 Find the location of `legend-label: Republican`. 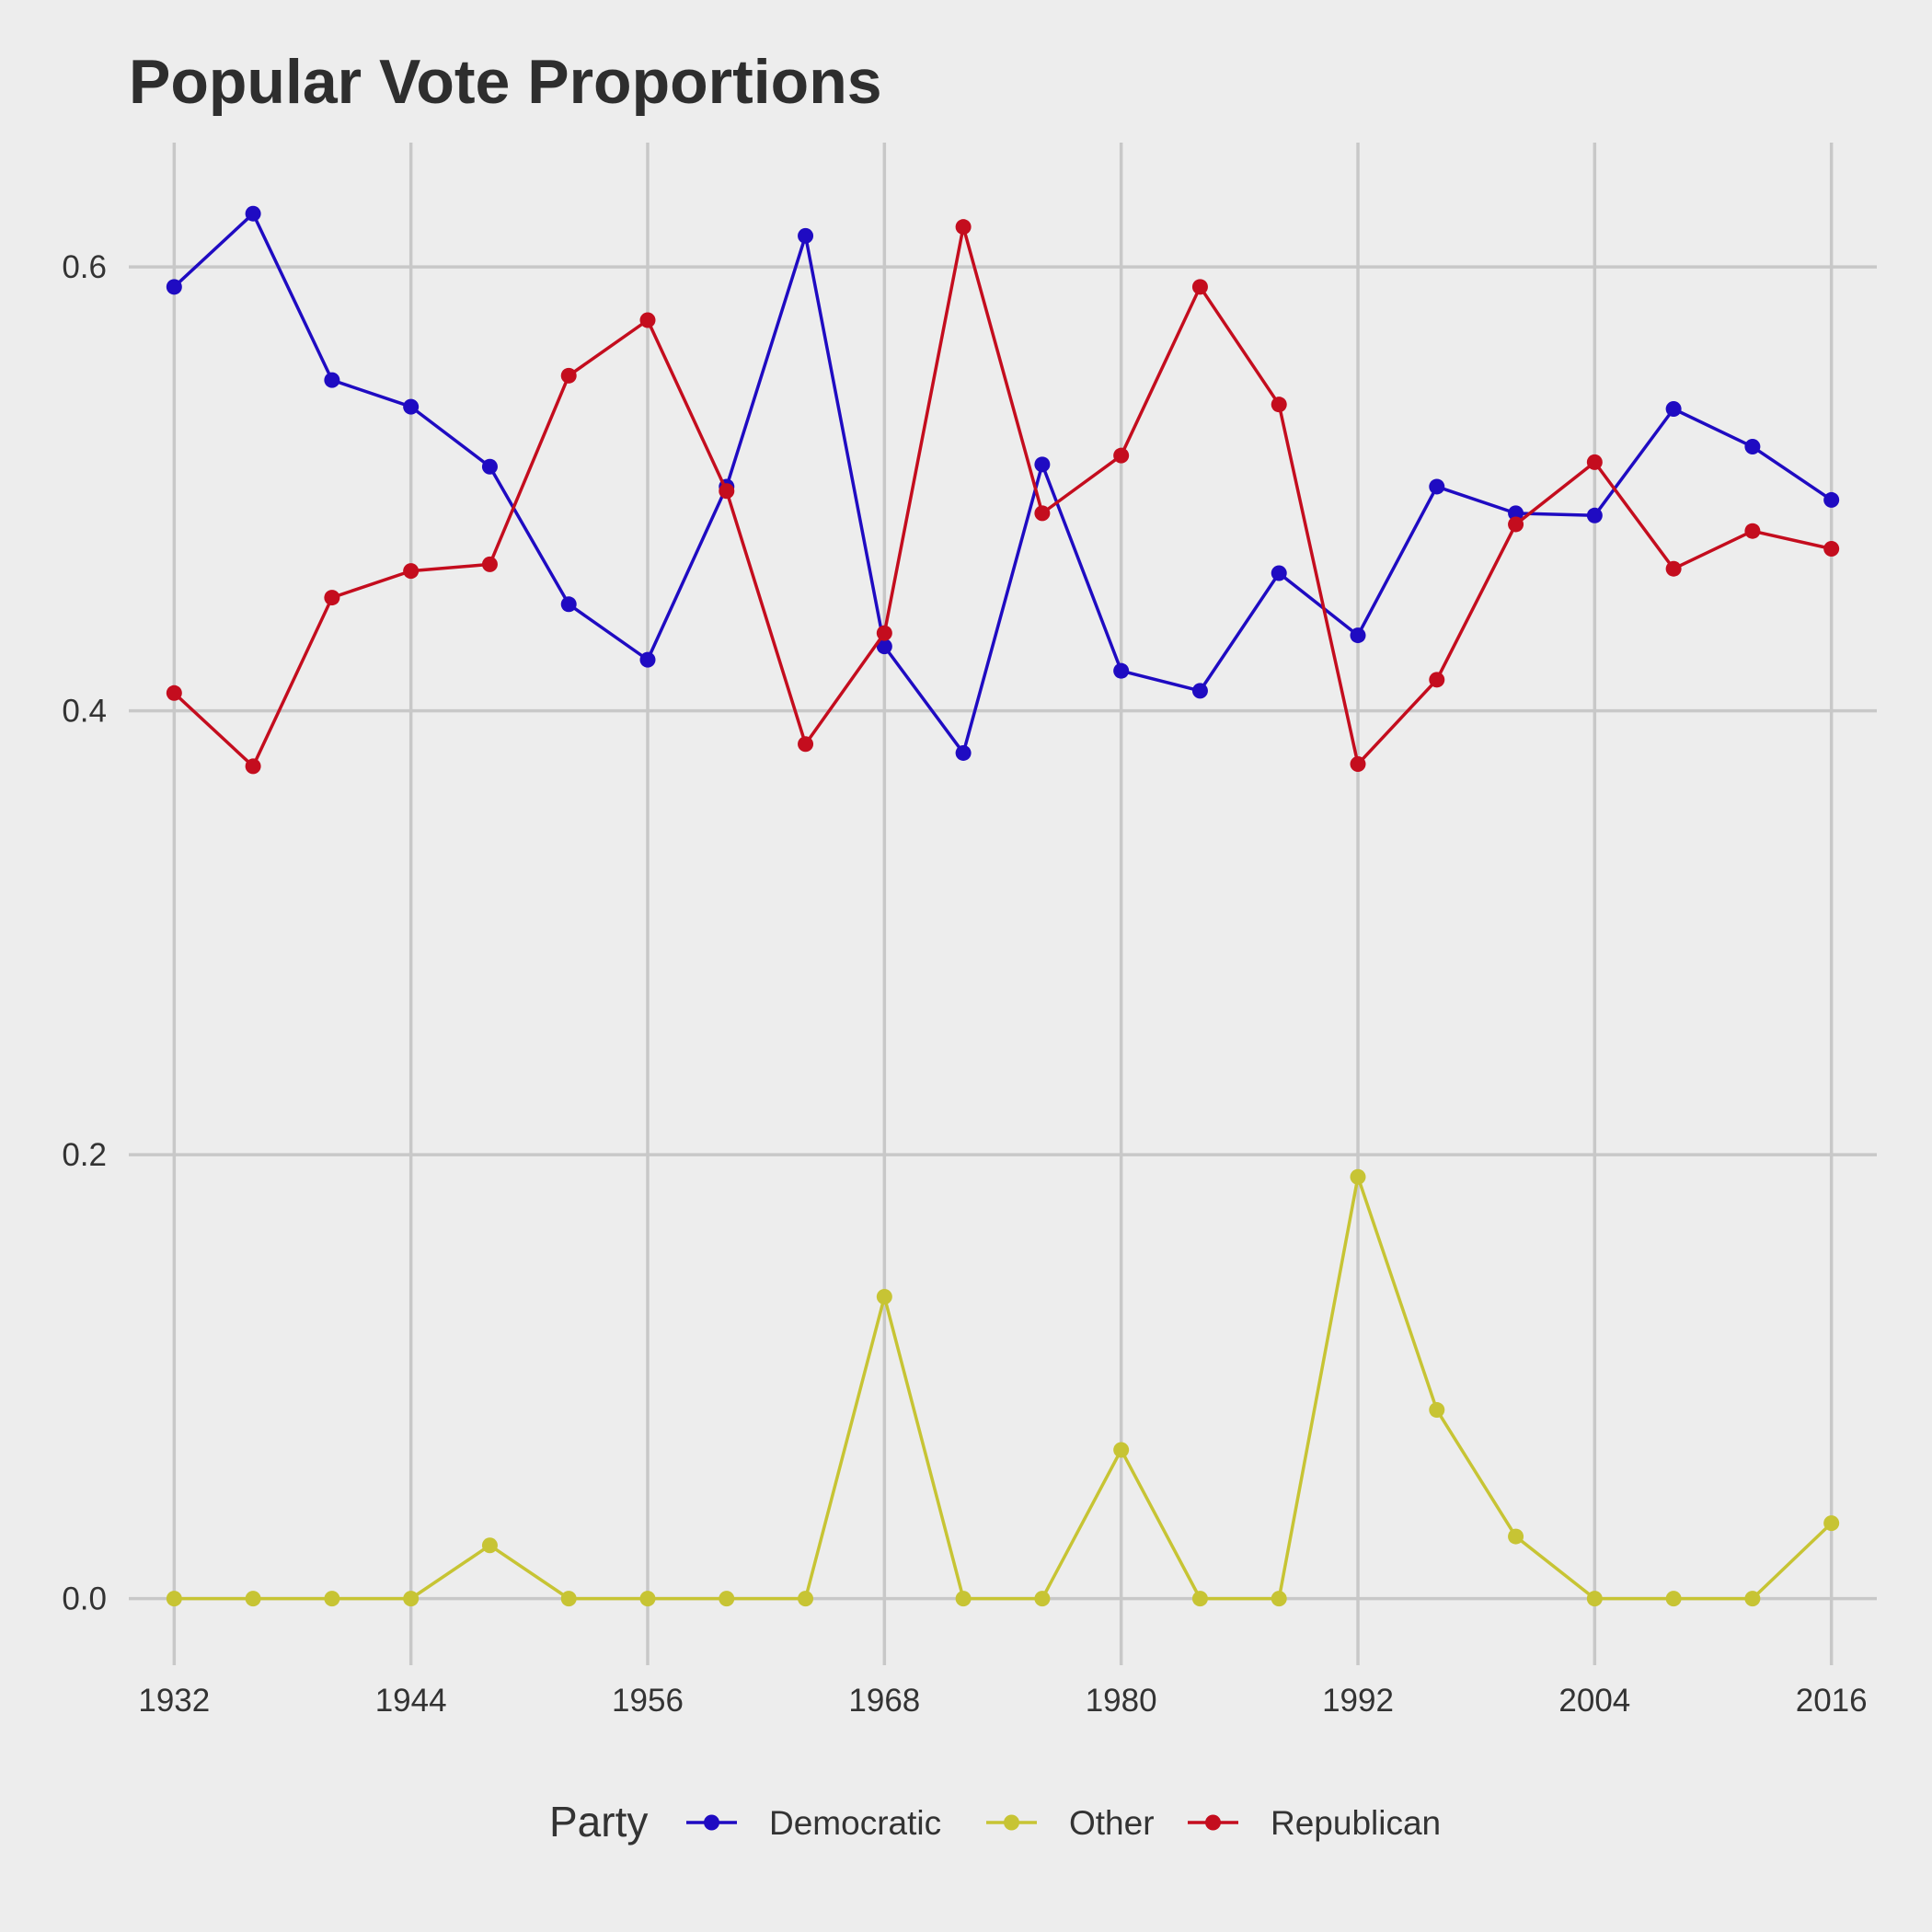

legend-label: Republican is located at coordinates (1356, 1823).